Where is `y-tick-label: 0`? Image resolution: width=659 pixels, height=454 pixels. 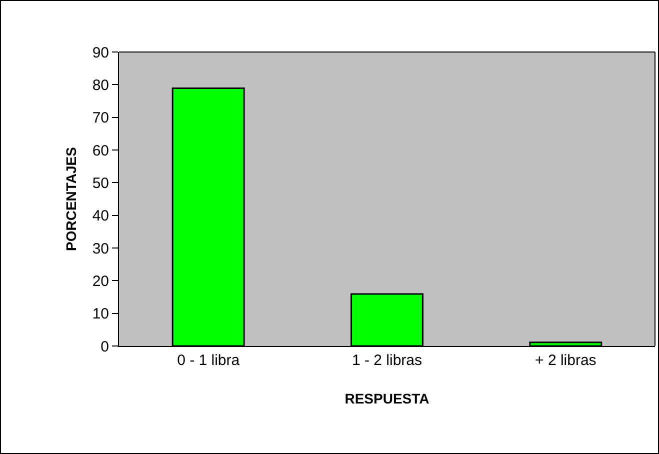 y-tick-label: 0 is located at coordinates (104, 347).